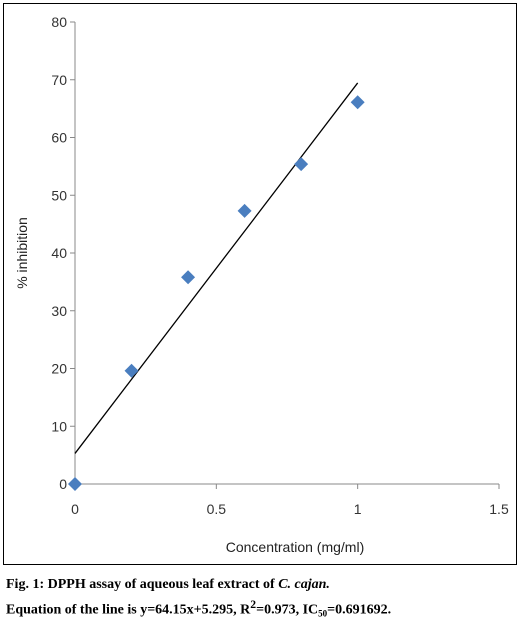 This screenshot has height=626, width=524. I want to click on y-tick-label: 10, so click(59, 426).